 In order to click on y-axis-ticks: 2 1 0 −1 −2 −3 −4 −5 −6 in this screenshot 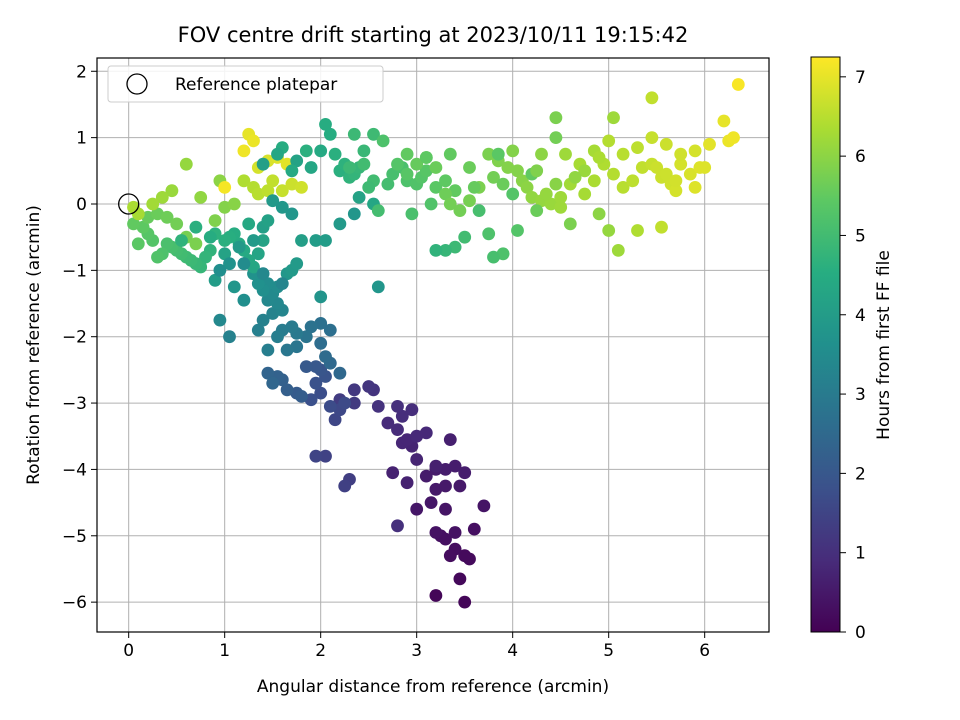, I will do `click(79, 337)`.